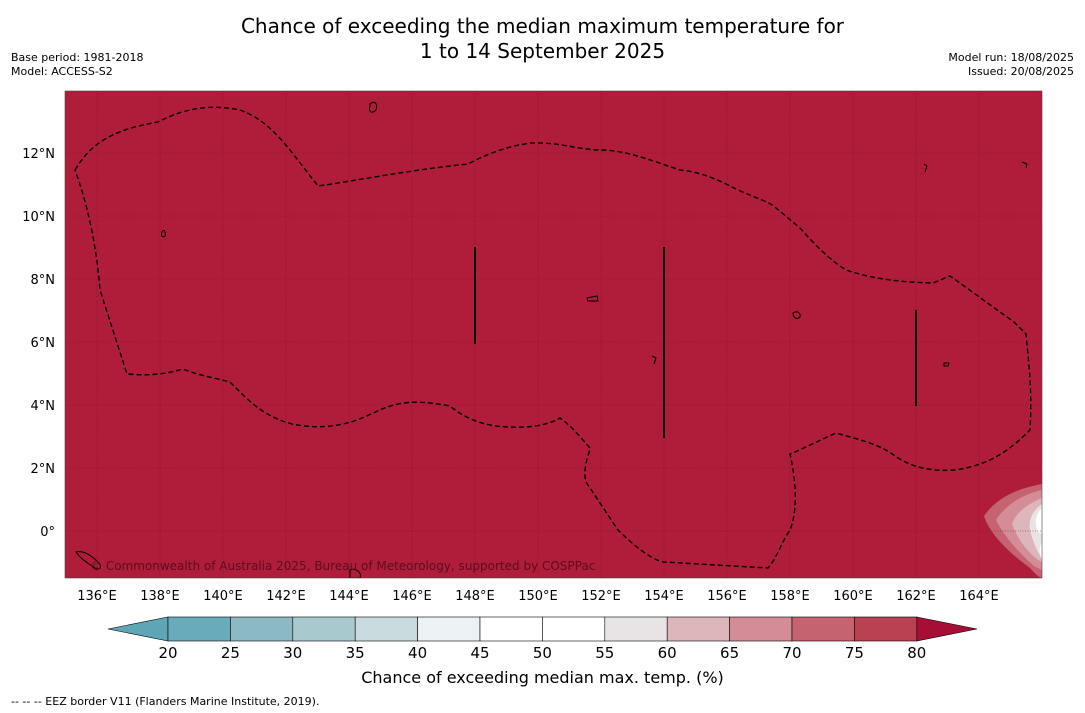 The height and width of the screenshot is (713, 1085). I want to click on meta-left: Base period: 1981-2018 Model: ACCESS-S2, so click(77, 65).